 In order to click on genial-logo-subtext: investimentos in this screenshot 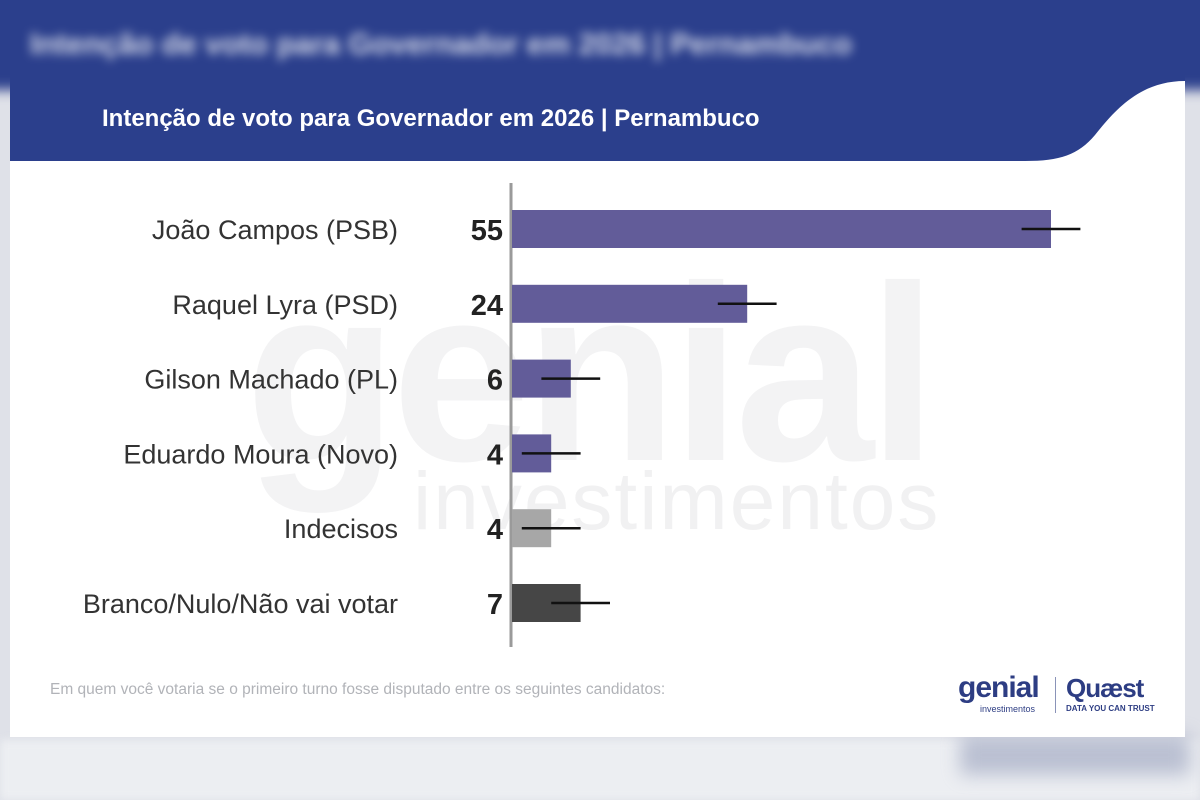, I will do `click(1008, 709)`.